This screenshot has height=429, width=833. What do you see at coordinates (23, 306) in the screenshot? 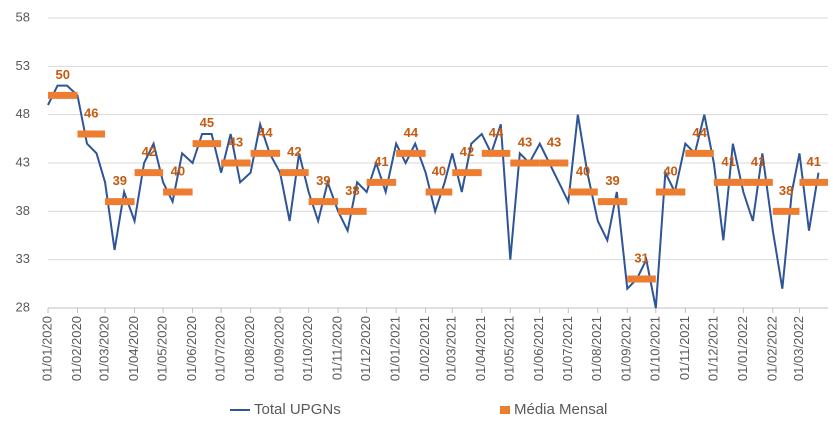
I see `y-tick-label: 28` at bounding box center [23, 306].